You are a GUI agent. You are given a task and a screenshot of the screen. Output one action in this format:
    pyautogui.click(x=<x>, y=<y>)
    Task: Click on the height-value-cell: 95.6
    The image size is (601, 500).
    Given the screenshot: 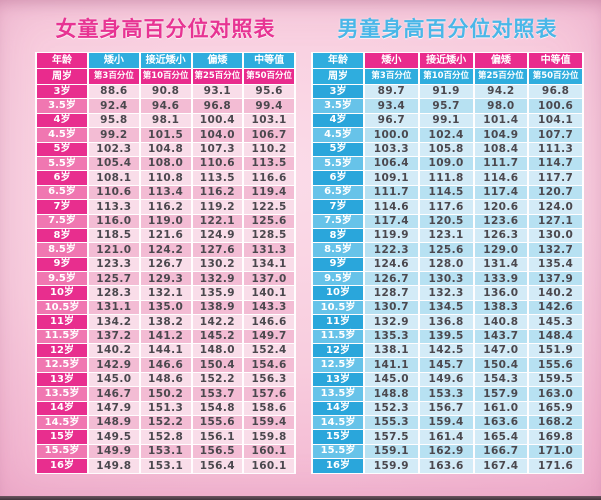 What is the action you would take?
    pyautogui.click(x=269, y=92)
    